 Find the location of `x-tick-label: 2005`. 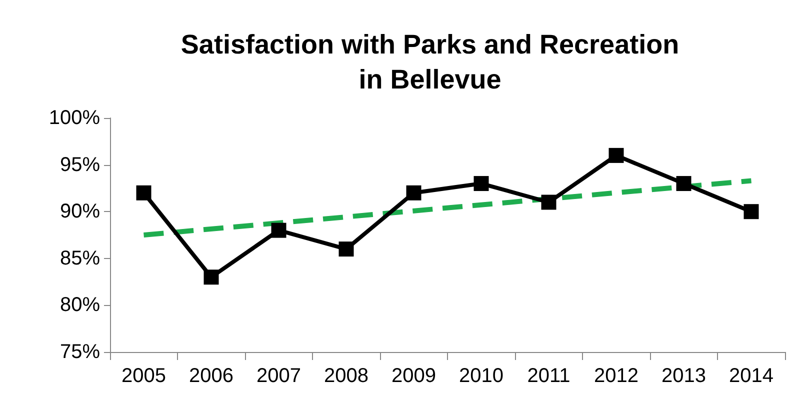

x-tick-label: 2005 is located at coordinates (144, 376).